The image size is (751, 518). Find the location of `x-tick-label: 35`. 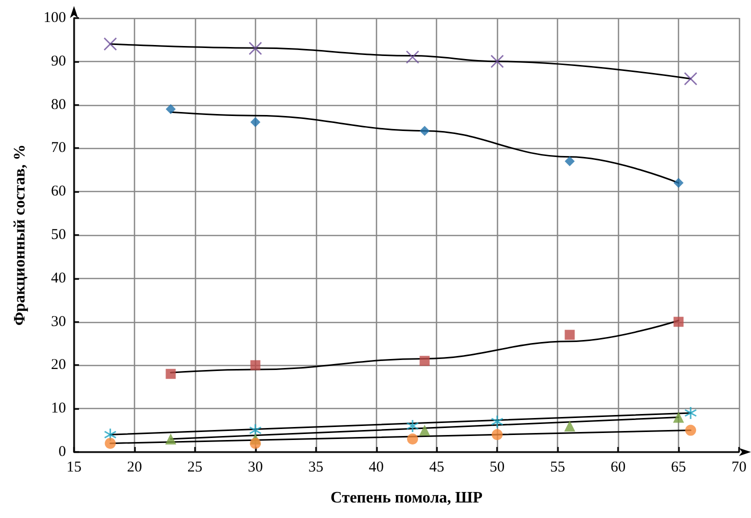

x-tick-label: 35 is located at coordinates (316, 468).